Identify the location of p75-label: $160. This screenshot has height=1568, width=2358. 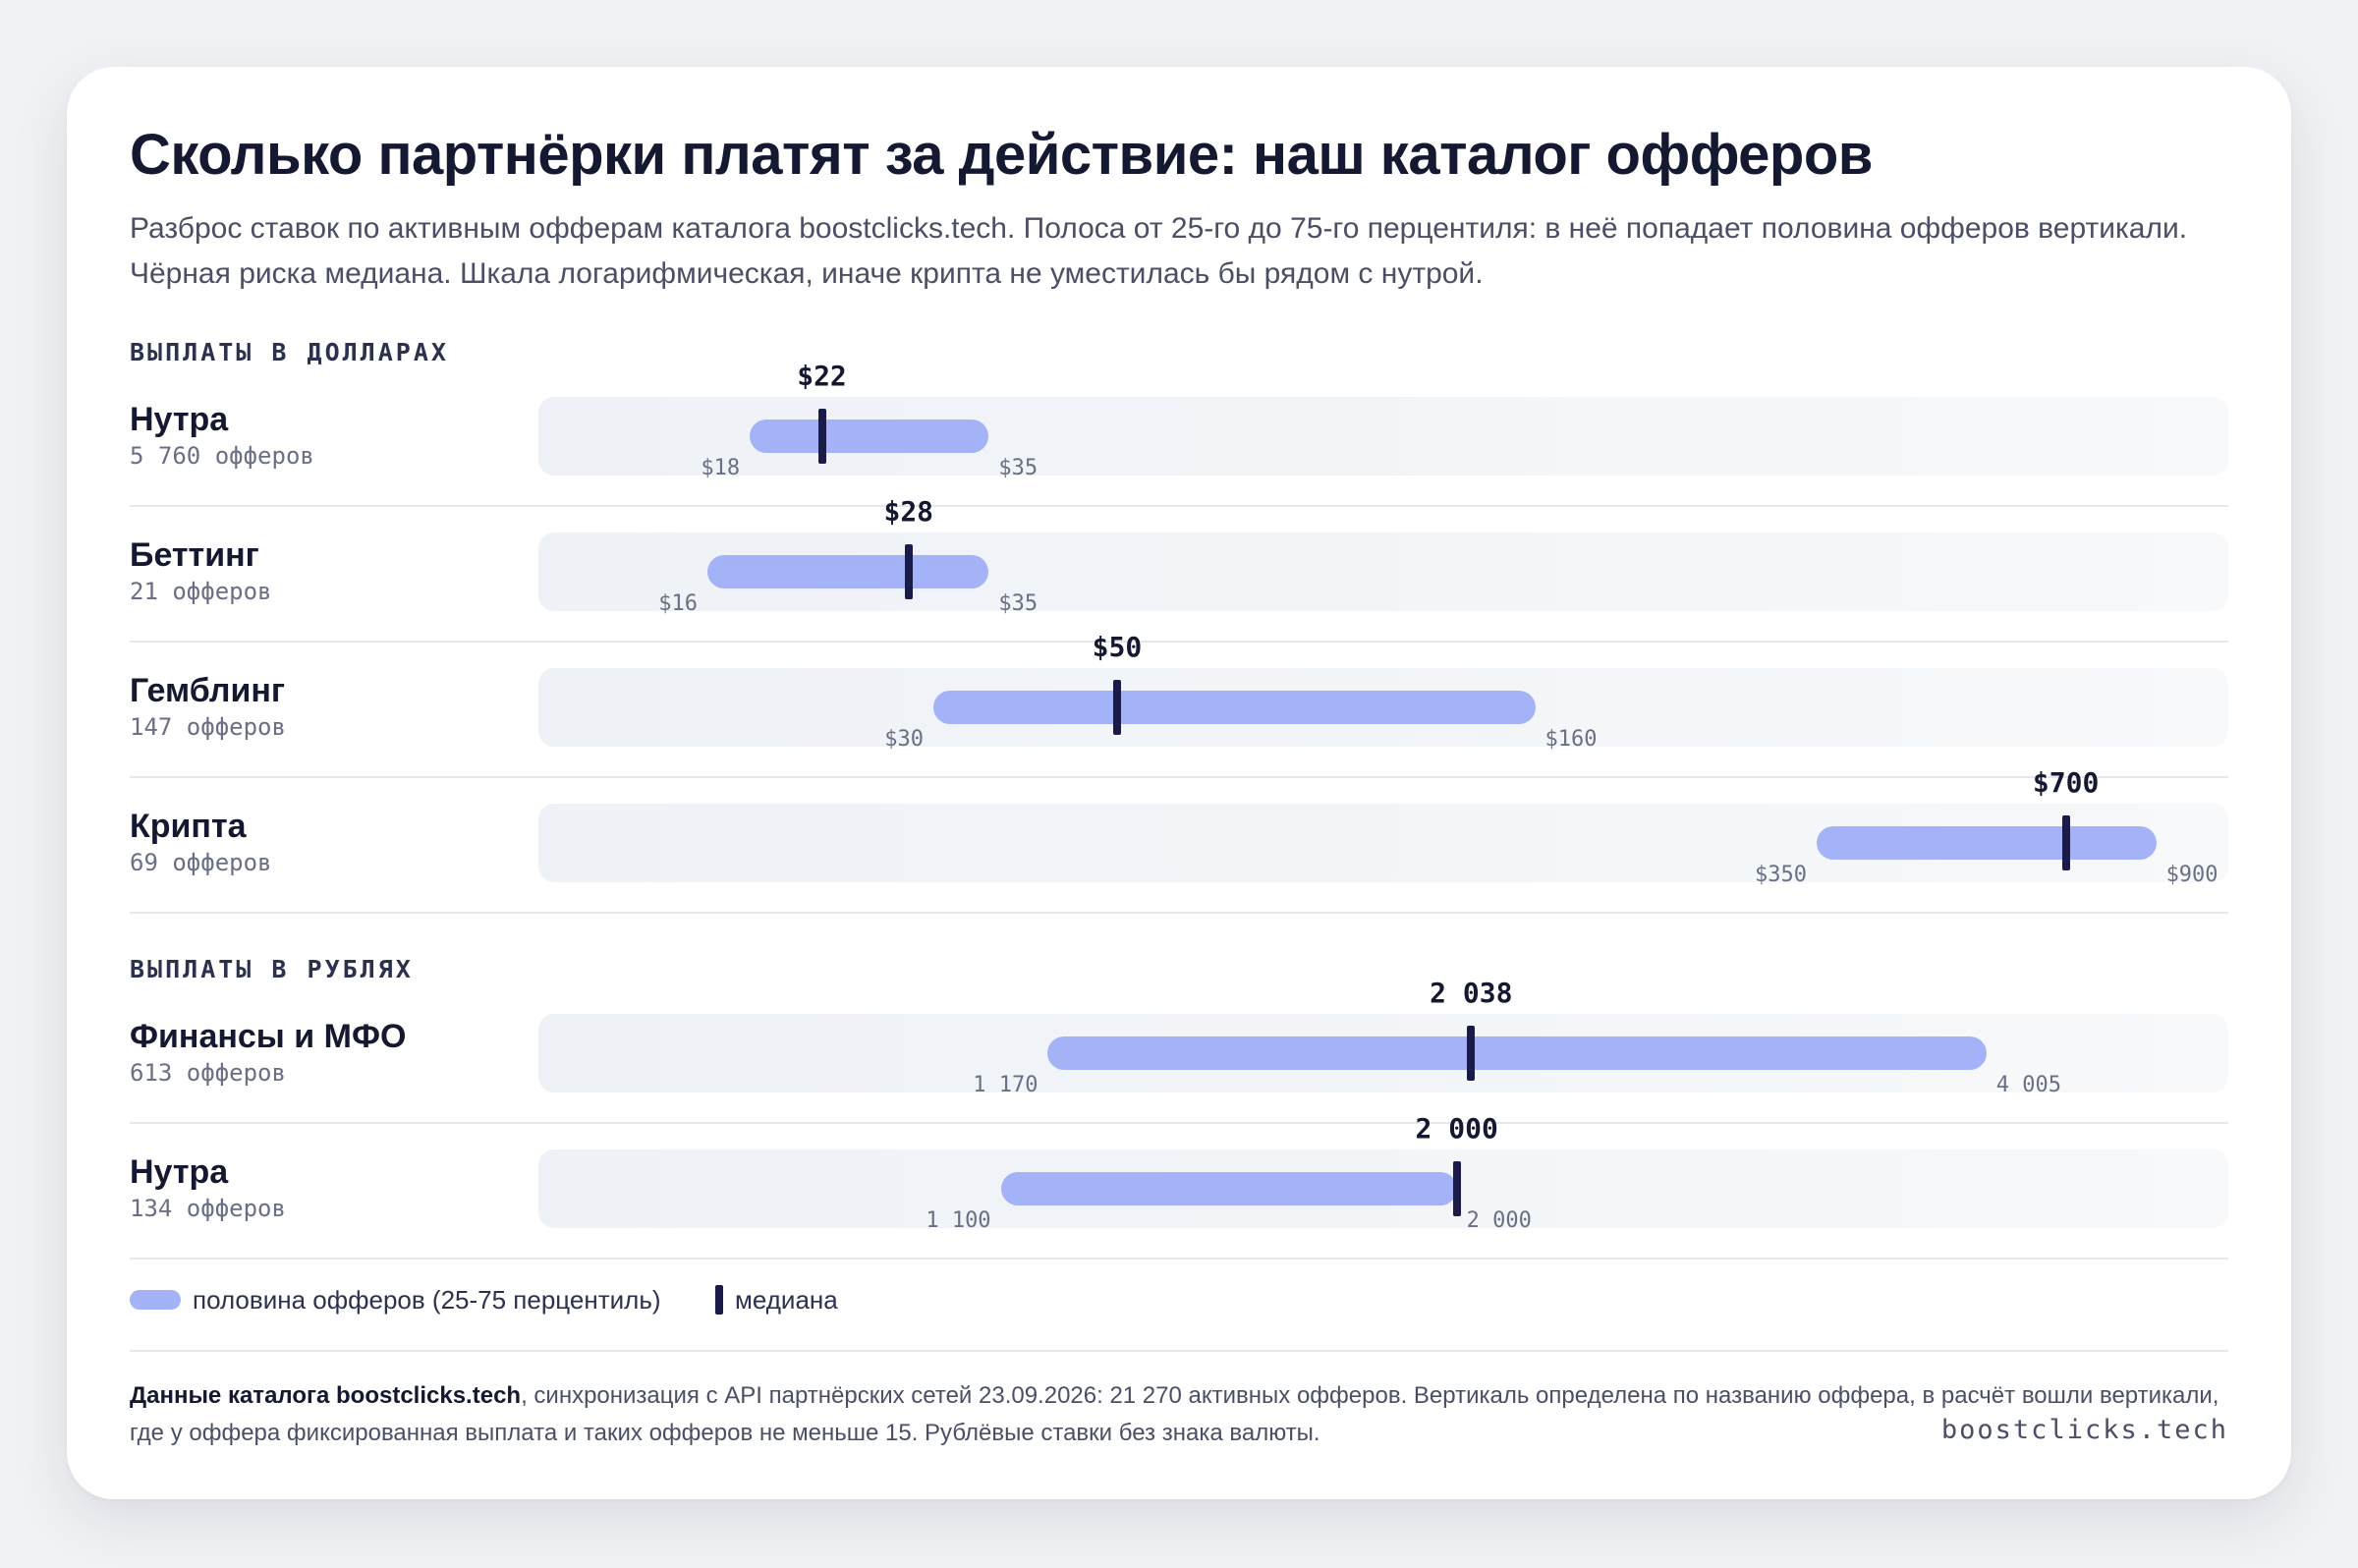
(1571, 739).